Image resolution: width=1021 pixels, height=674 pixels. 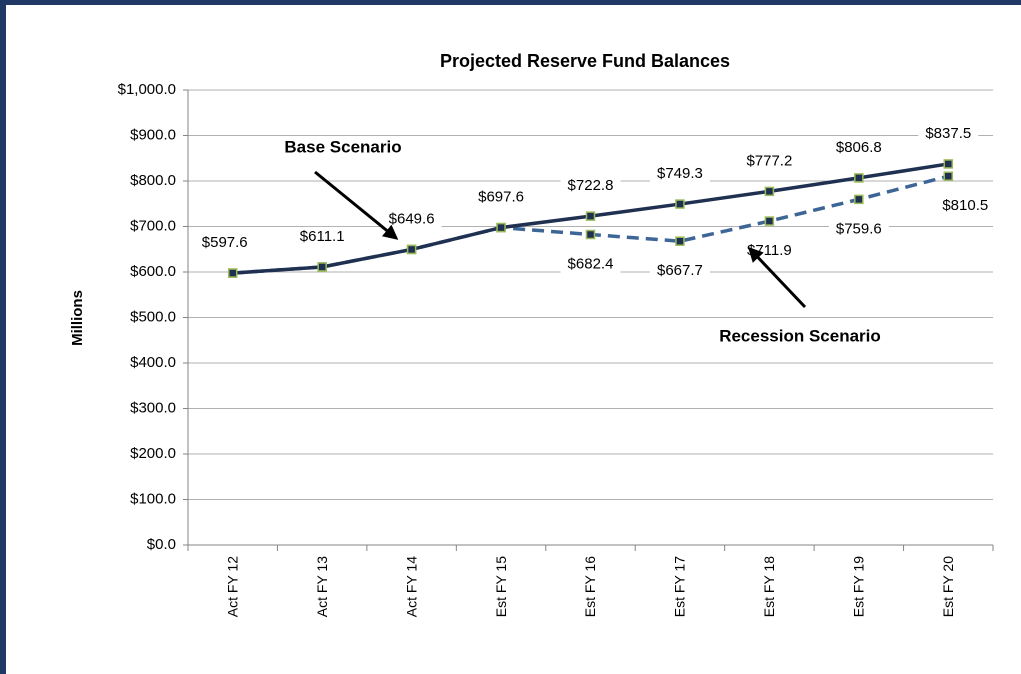 I want to click on y-tick-label: $900.0, so click(x=153, y=134).